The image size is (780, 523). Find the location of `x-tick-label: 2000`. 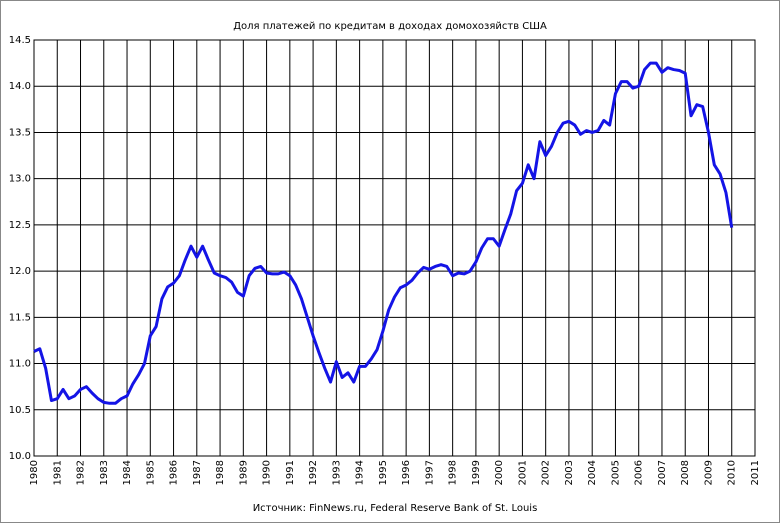

x-tick-label: 2000 is located at coordinates (499, 472).